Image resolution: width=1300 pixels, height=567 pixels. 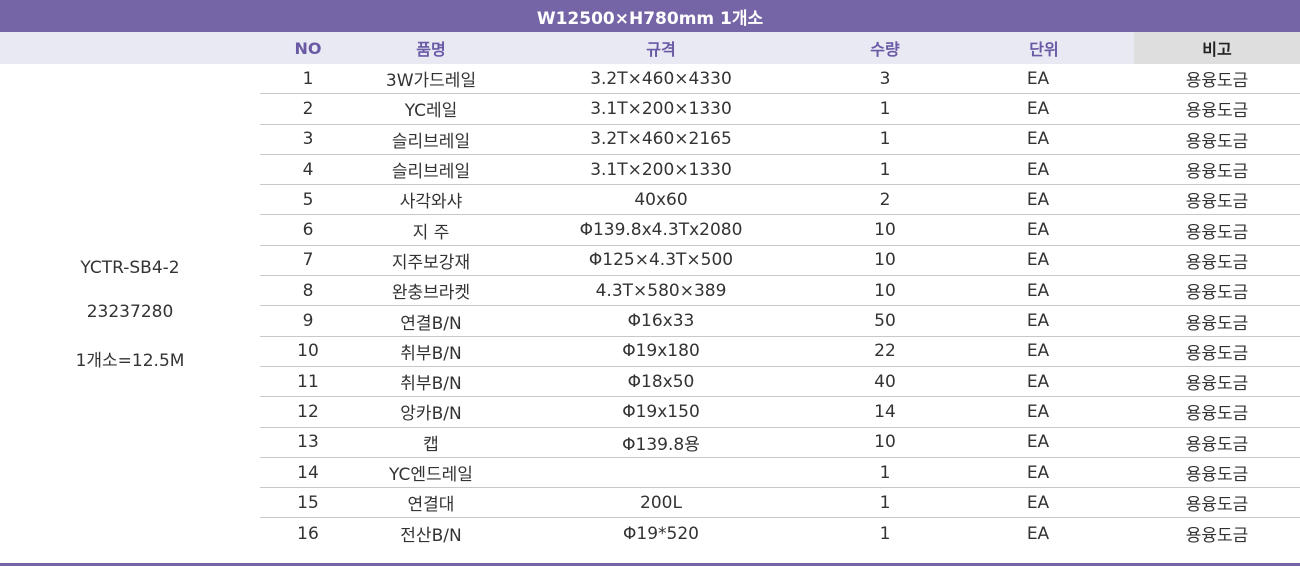 What do you see at coordinates (780, 533) in the screenshot?
I see `table-row: 16 전산B/N Φ19*520 1 EA 용융도금` at bounding box center [780, 533].